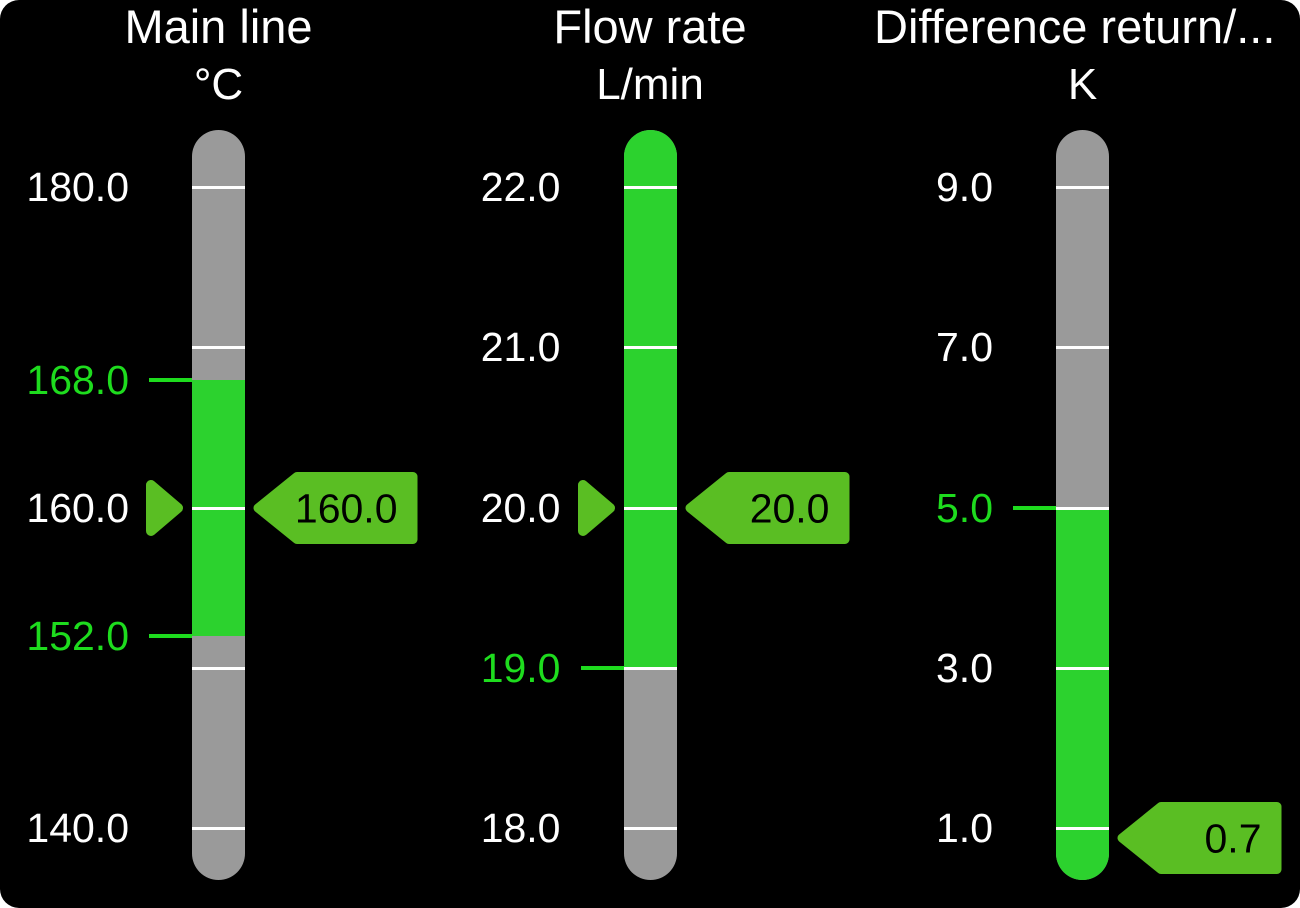 This screenshot has width=1300, height=908. I want to click on svg-text: 20.0, so click(789, 508).